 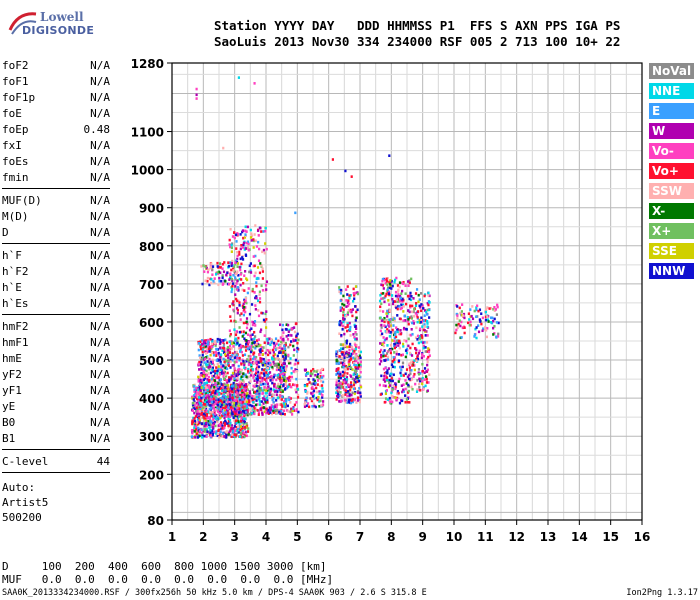 What do you see at coordinates (671, 171) in the screenshot?
I see `legend-item-voplus: Vo+` at bounding box center [671, 171].